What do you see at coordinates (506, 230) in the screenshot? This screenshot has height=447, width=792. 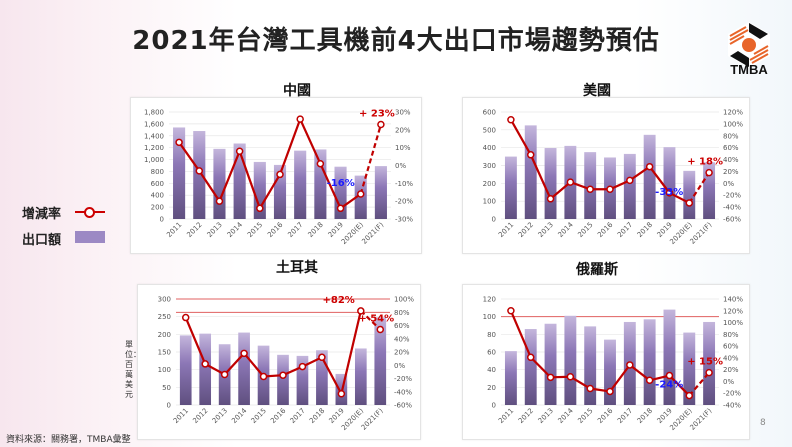 I see `x-axis-tick-label: 2011` at bounding box center [506, 230].